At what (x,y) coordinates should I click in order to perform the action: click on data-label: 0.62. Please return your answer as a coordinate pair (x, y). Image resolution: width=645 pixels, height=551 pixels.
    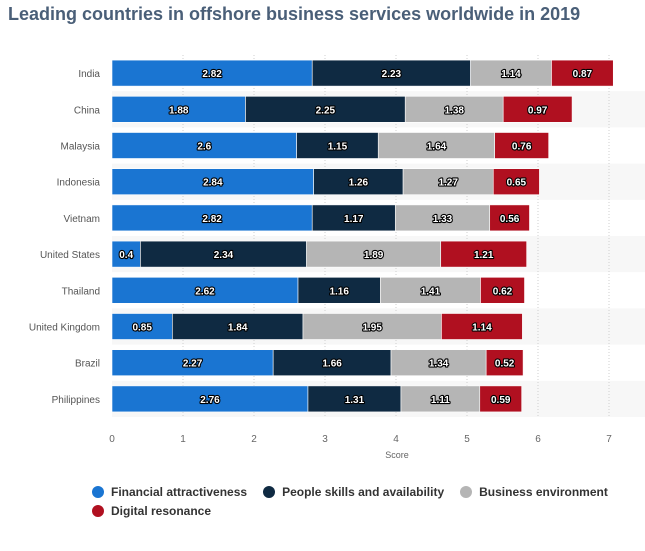
    Looking at the image, I should click on (503, 291).